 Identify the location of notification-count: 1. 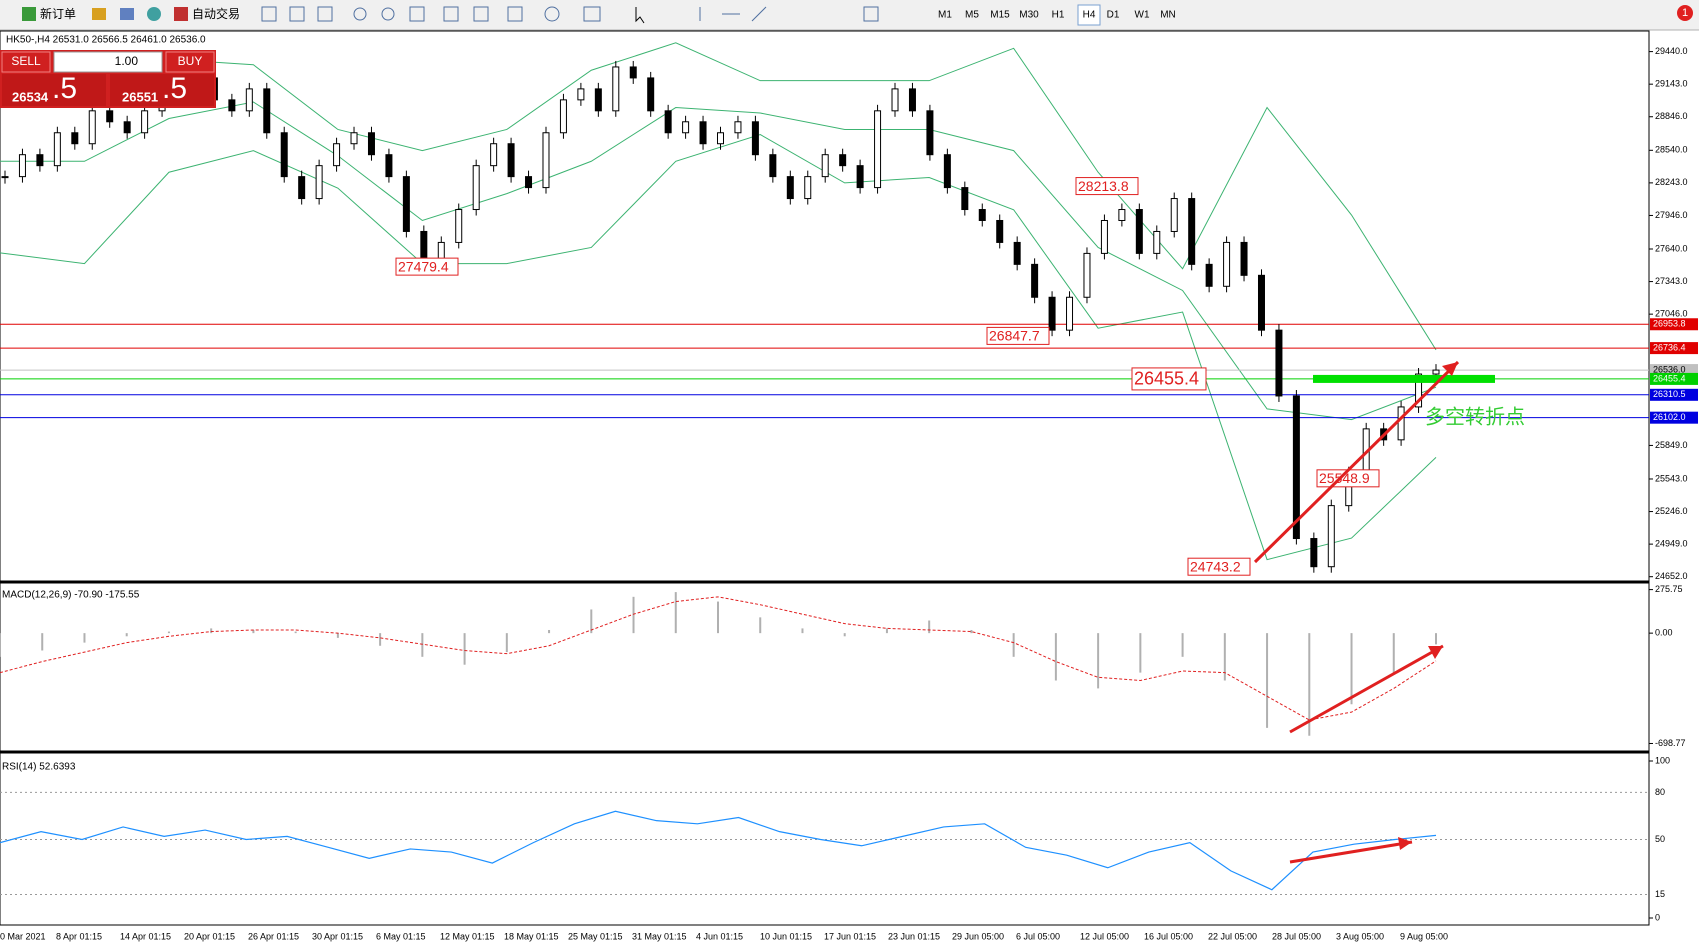
(1685, 13).